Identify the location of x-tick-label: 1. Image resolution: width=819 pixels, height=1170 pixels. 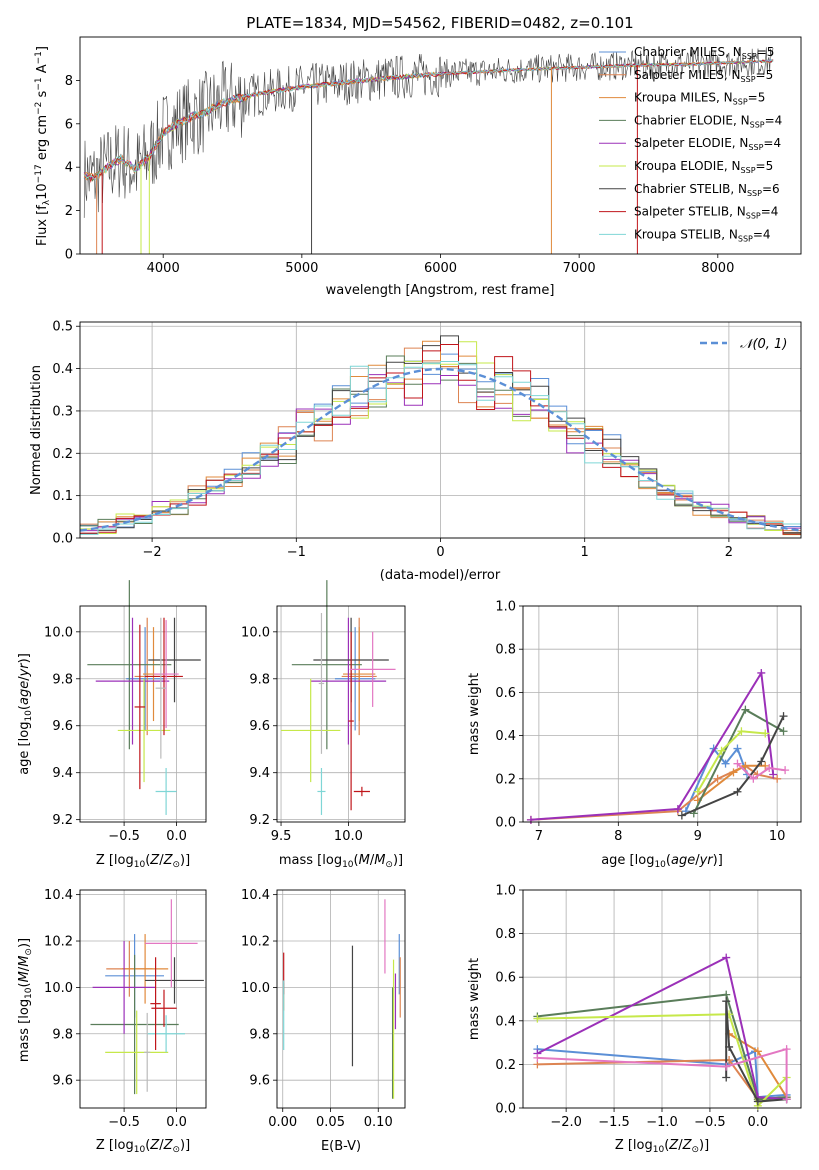
(585, 552).